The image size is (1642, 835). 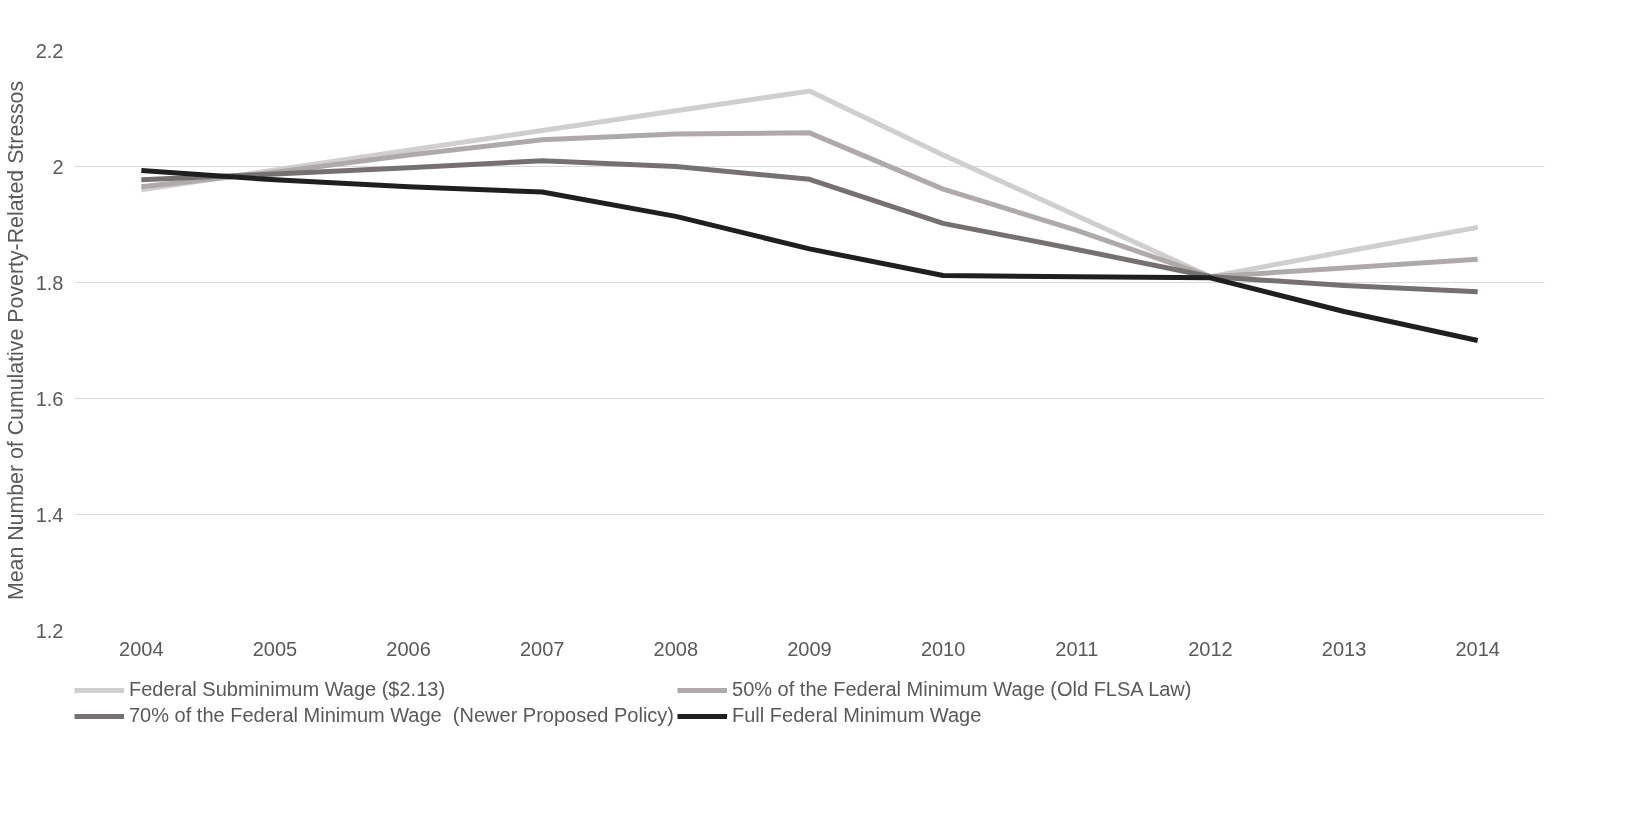 What do you see at coordinates (275, 648) in the screenshot?
I see `x-tick-label: 2005` at bounding box center [275, 648].